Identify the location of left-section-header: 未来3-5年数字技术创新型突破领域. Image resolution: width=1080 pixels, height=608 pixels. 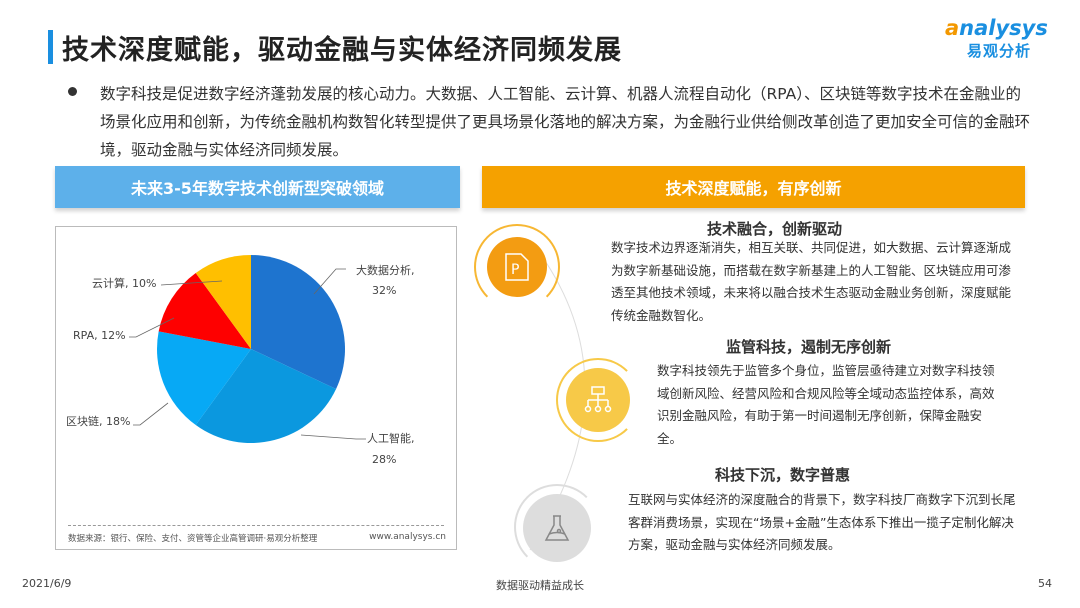
(257, 187).